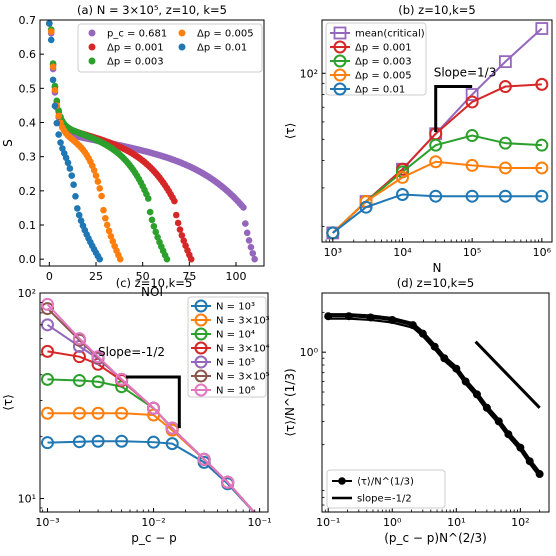 The height and width of the screenshot is (556, 556). I want to click on slope-triangle: Slope=-1/2, so click(139, 387).